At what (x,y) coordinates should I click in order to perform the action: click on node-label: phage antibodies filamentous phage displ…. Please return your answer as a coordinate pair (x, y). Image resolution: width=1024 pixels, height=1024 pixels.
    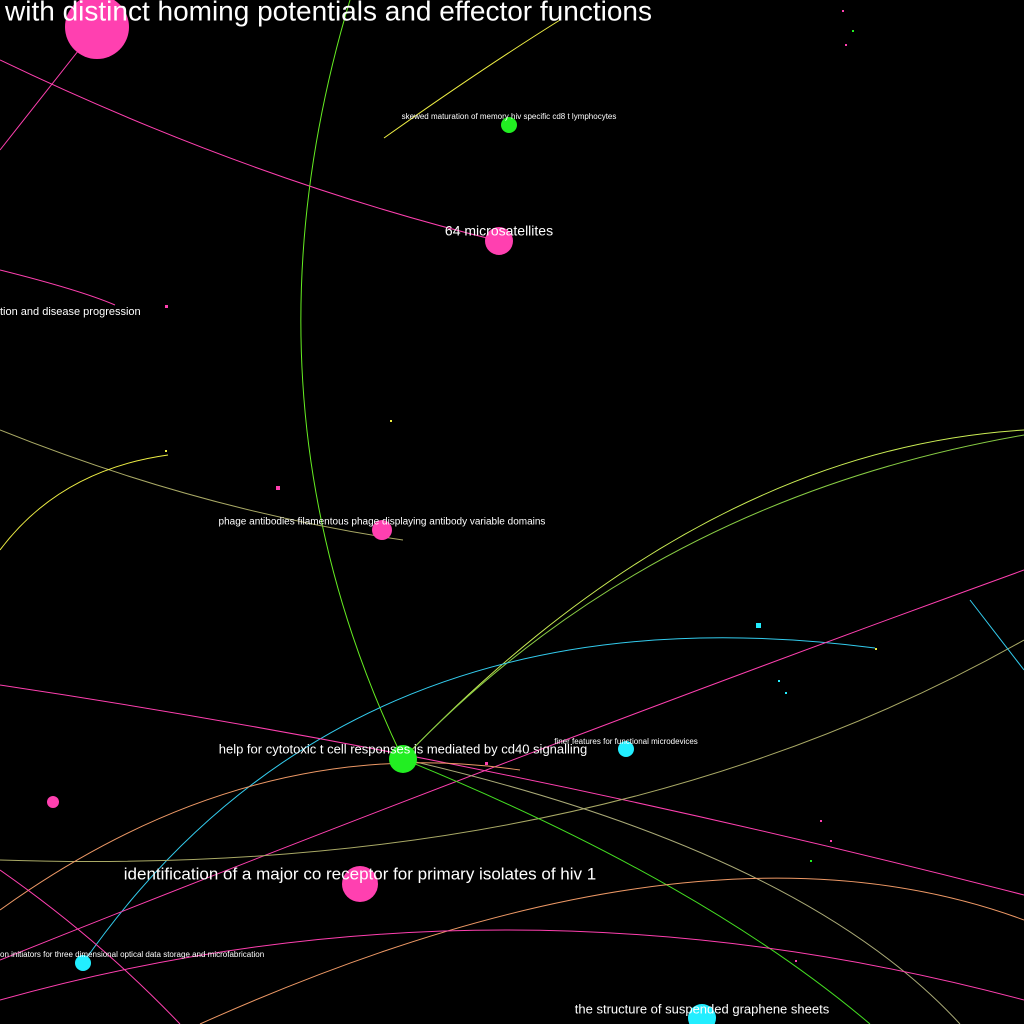
    Looking at the image, I should click on (382, 522).